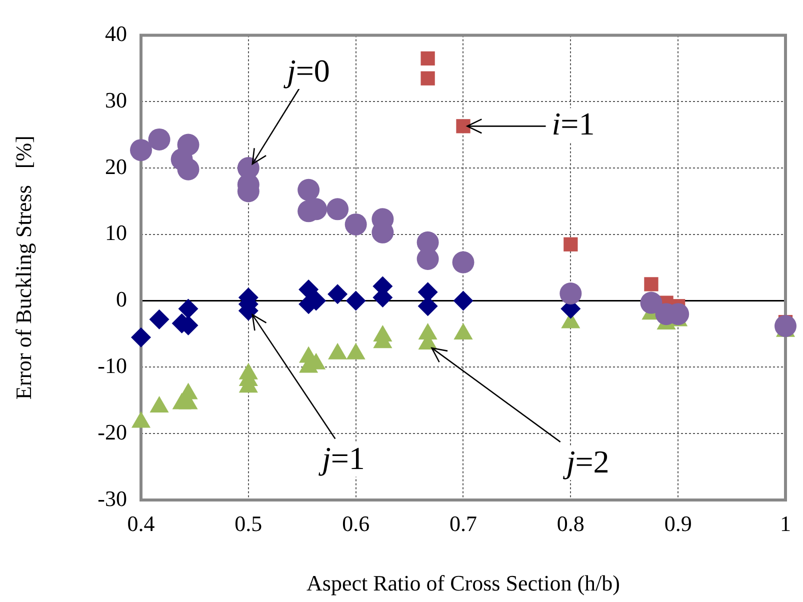 Image resolution: width=803 pixels, height=602 pixels. I want to click on y-tick-label: -30, so click(112, 498).